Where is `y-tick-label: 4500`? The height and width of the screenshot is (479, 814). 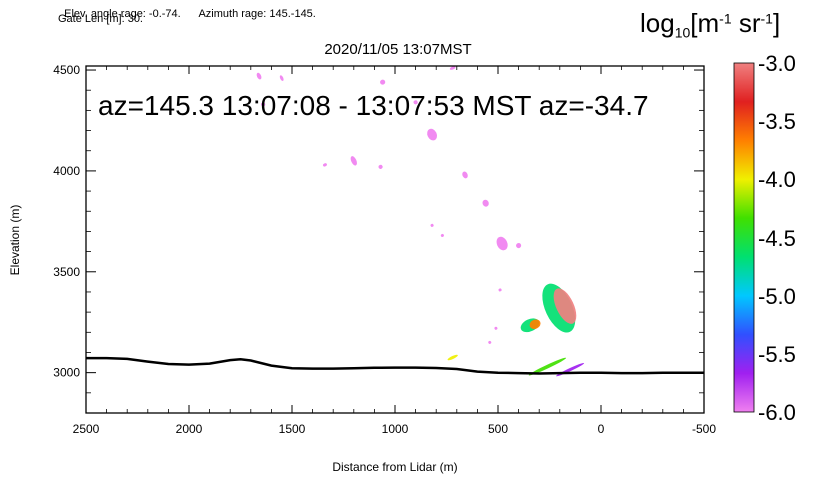 y-tick-label: 4500 is located at coordinates (66, 70).